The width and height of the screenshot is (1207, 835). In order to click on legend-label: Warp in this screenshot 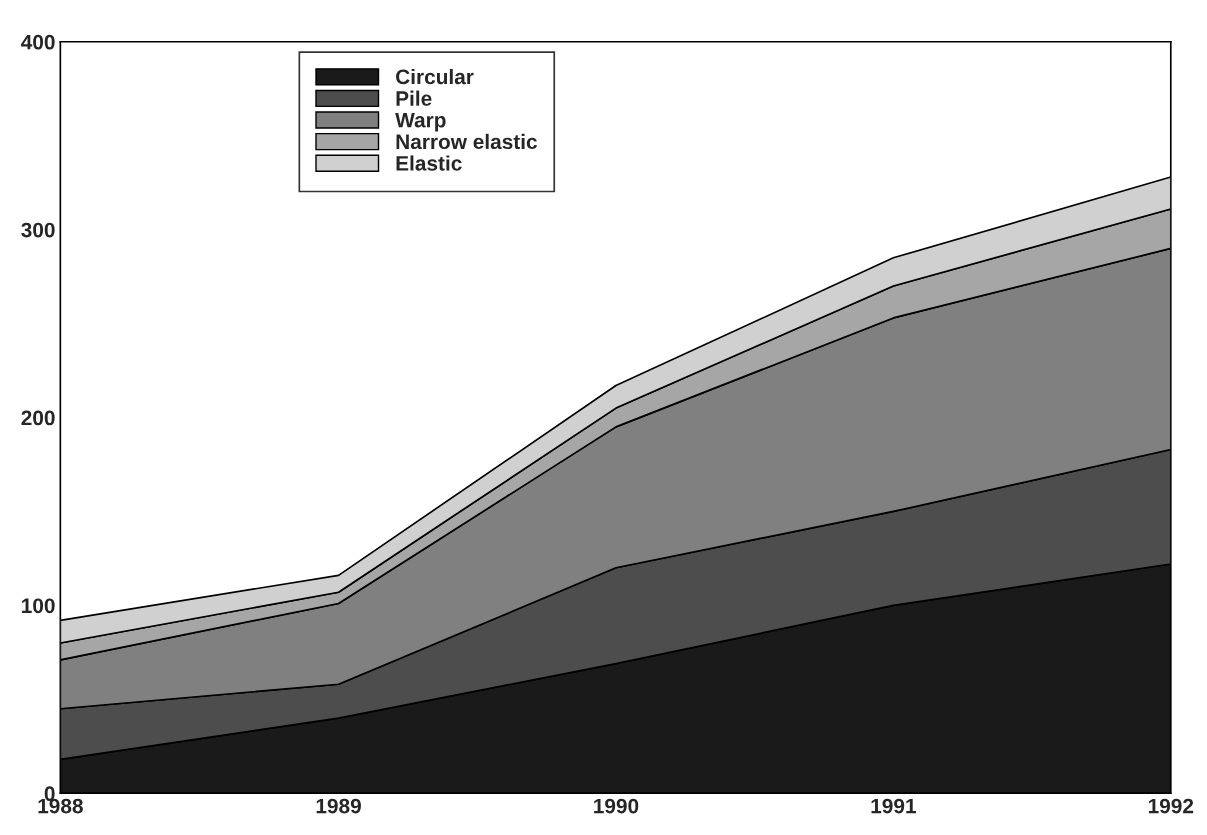, I will do `click(420, 122)`.